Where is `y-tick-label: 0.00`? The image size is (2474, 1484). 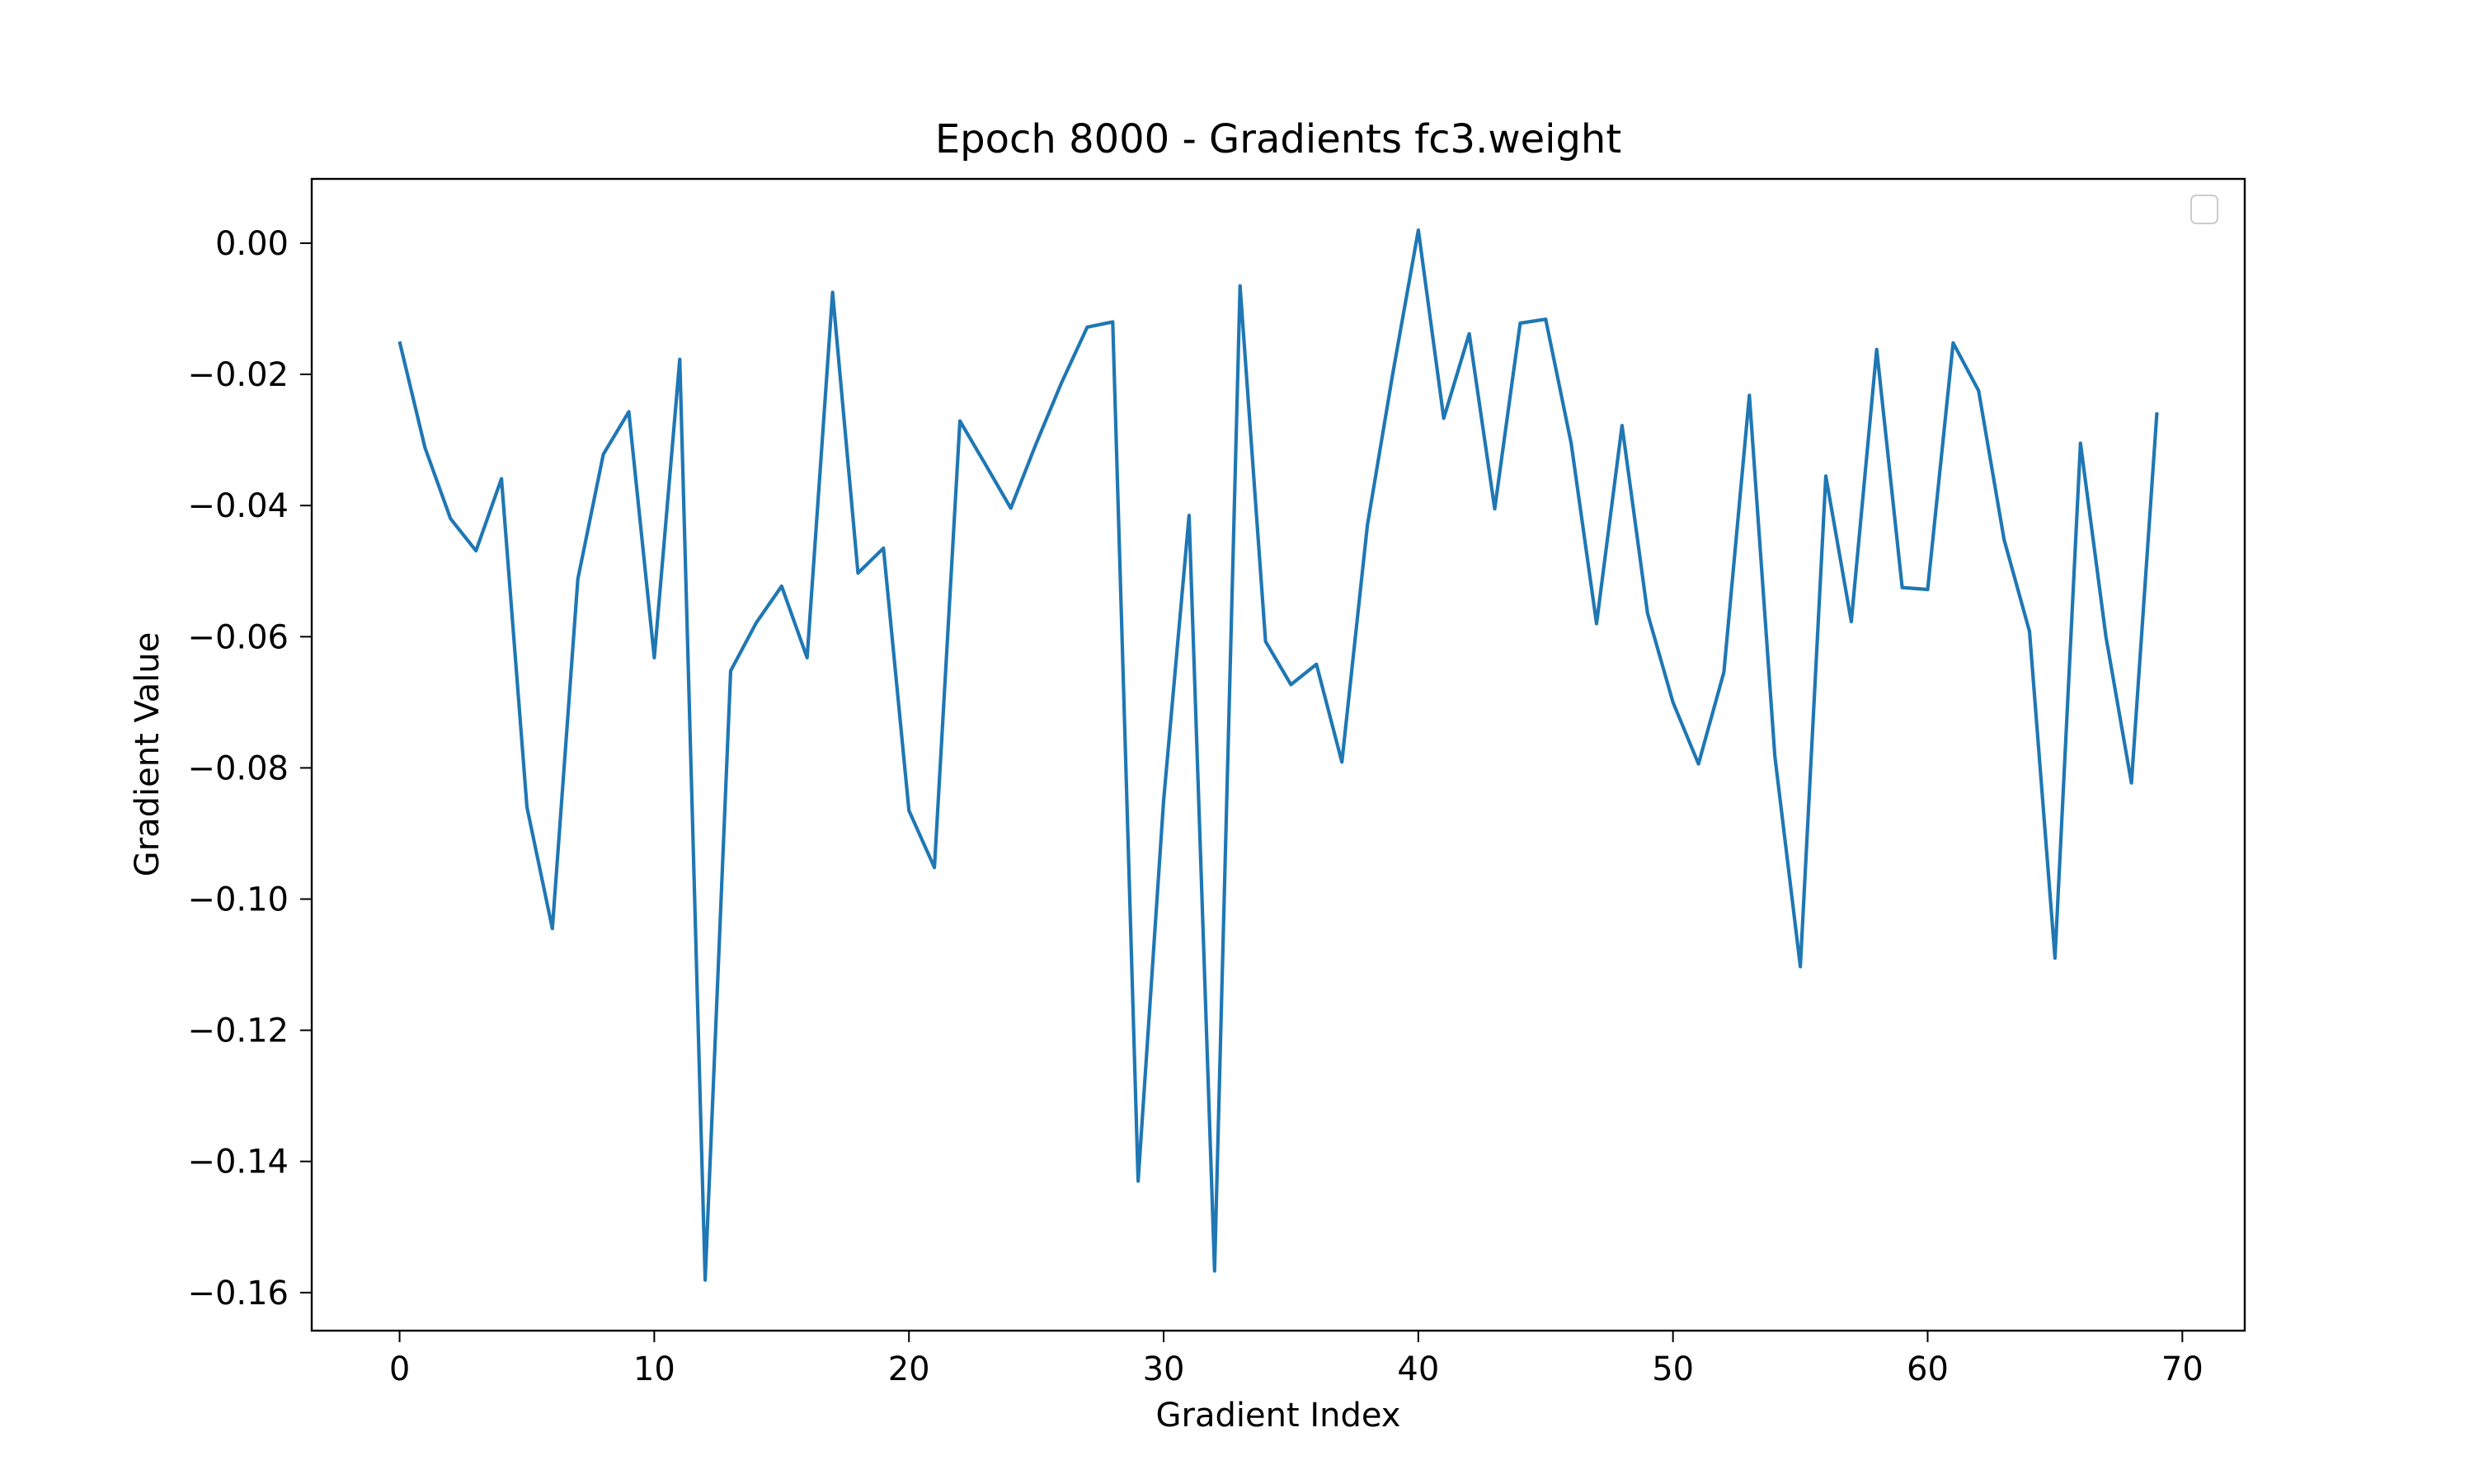
y-tick-label: 0.00 is located at coordinates (252, 244).